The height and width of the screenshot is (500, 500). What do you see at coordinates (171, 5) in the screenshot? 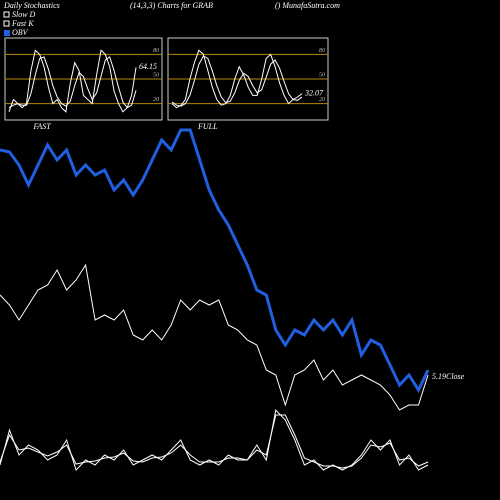
I see `chart-subtitle: (14,3,3) Charts for GRAB` at bounding box center [171, 5].